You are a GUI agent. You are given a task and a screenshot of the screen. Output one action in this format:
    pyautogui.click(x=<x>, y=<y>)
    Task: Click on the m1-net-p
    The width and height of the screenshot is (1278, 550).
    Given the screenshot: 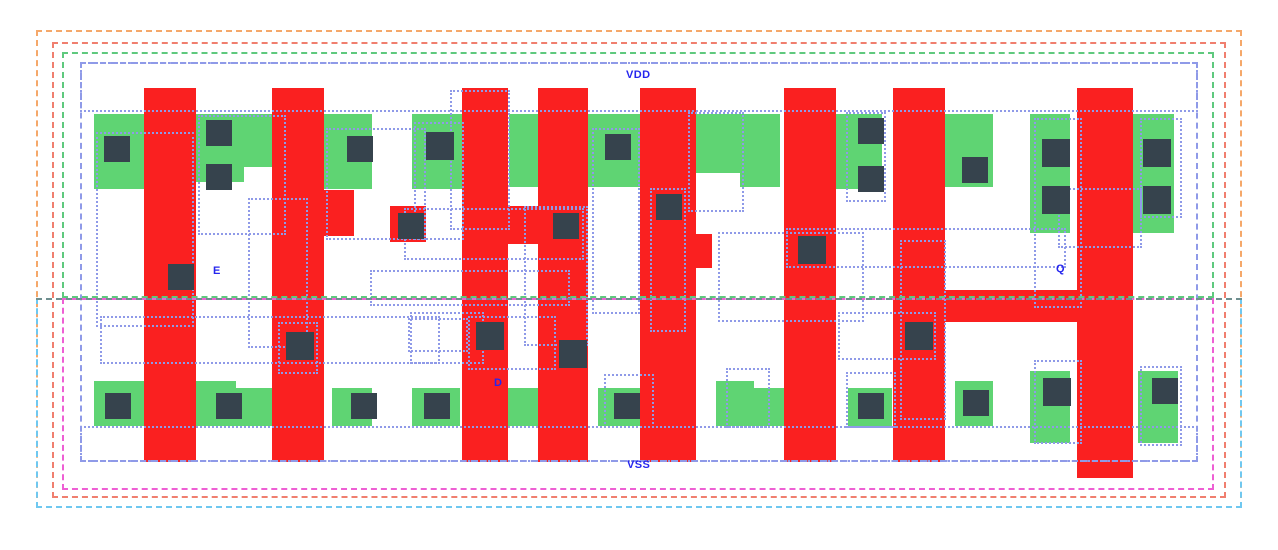 What is the action you would take?
    pyautogui.click(x=923, y=330)
    